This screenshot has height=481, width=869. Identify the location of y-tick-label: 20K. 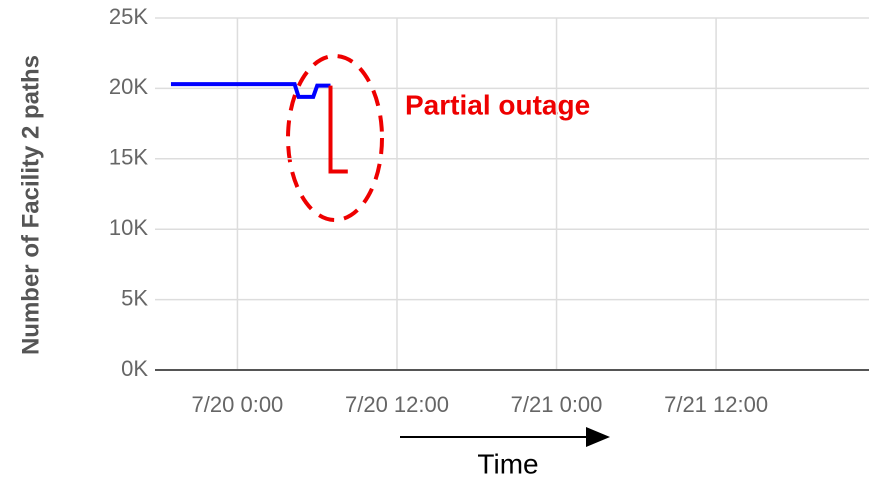
(128, 86).